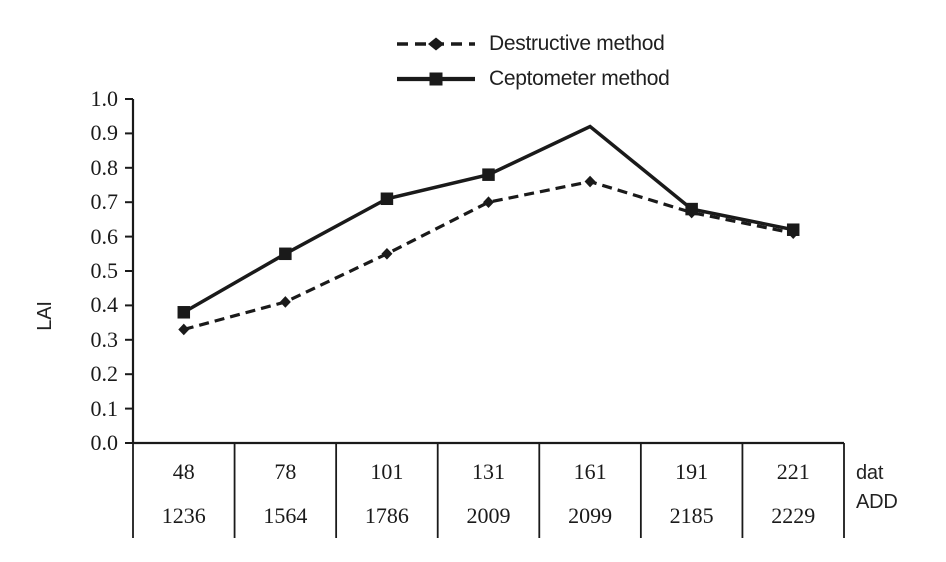 This screenshot has width=946, height=562. What do you see at coordinates (488, 515) in the screenshot?
I see `x-axis-value-add: 2009` at bounding box center [488, 515].